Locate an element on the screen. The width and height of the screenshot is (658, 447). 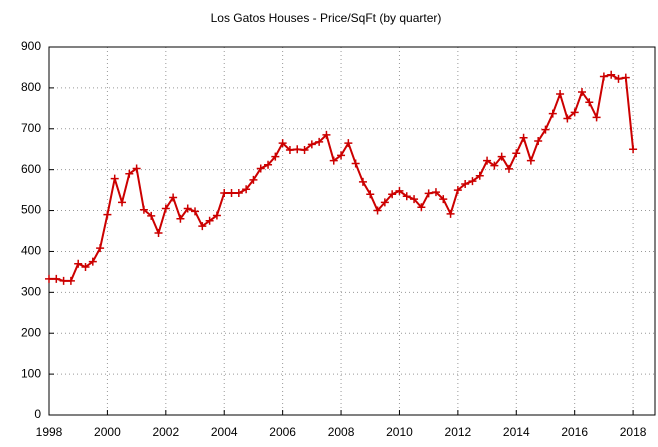
x-tick-label: 2010 is located at coordinates (399, 432).